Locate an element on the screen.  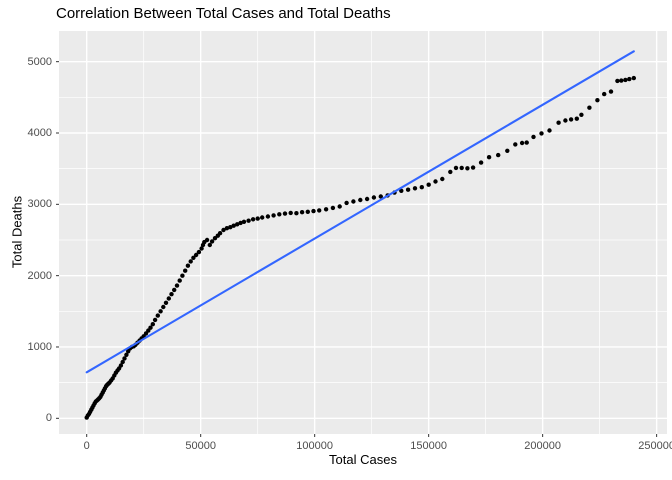
y-tick-label: 5000 is located at coordinates (39, 61).